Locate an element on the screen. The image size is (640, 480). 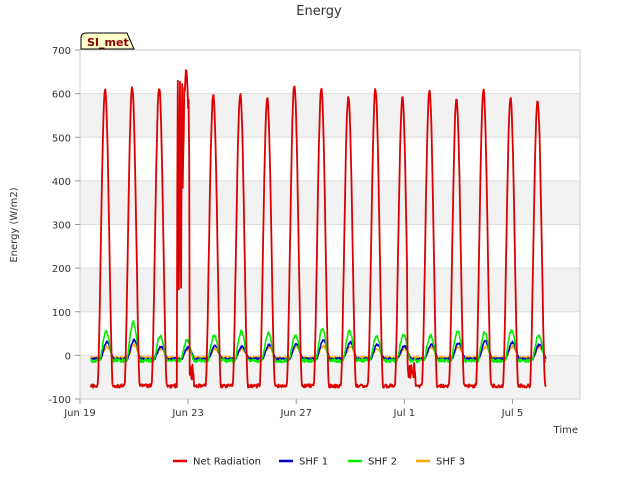
site-badge-label: SI_met is located at coordinates (108, 42).